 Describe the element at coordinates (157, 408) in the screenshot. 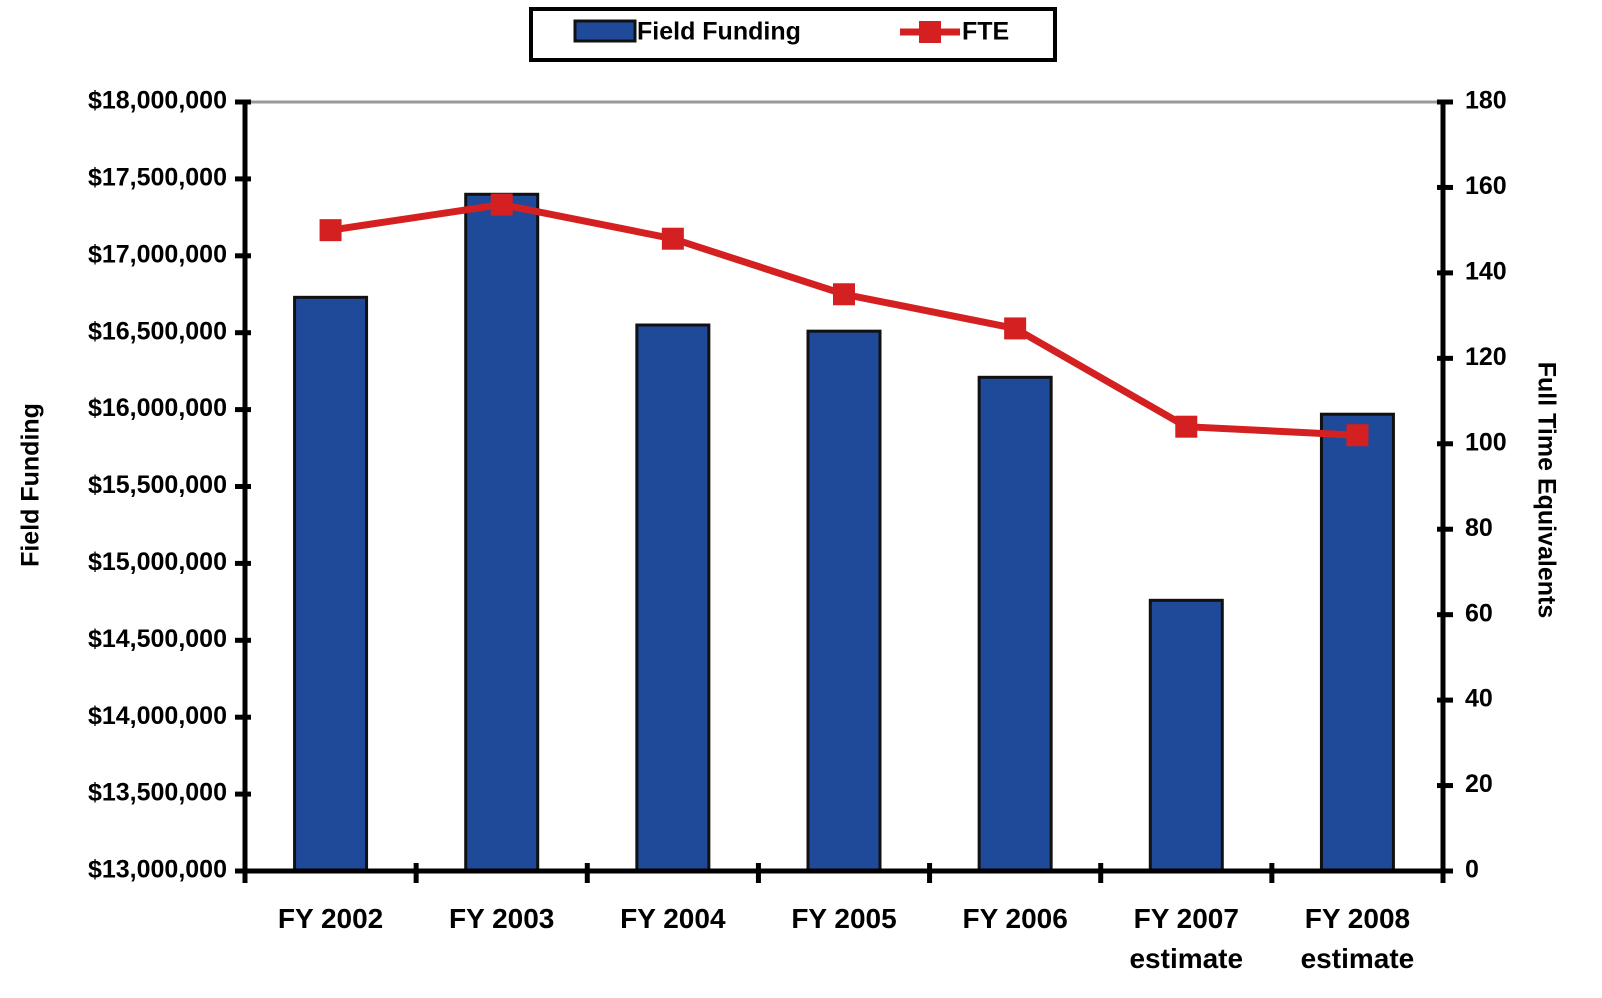

I see `y-tick-label: $16,000,000` at that location.